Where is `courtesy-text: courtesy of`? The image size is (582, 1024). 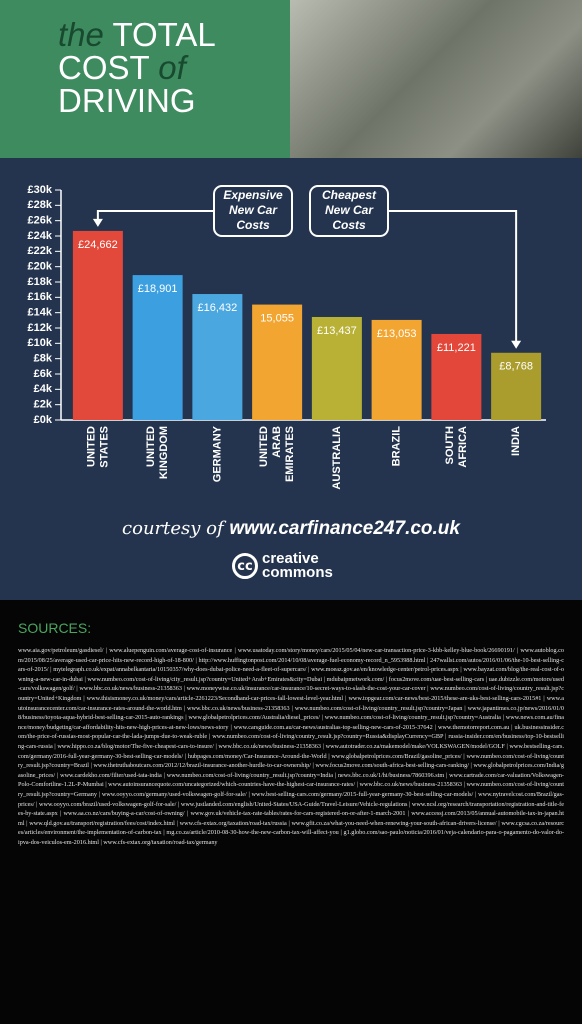
courtesy-text: courtesy of is located at coordinates (173, 528).